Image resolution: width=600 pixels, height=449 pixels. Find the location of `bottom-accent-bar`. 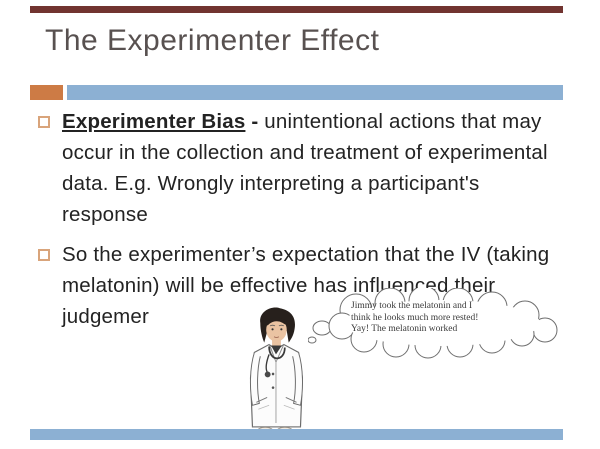

bottom-accent-bar is located at coordinates (296, 434).